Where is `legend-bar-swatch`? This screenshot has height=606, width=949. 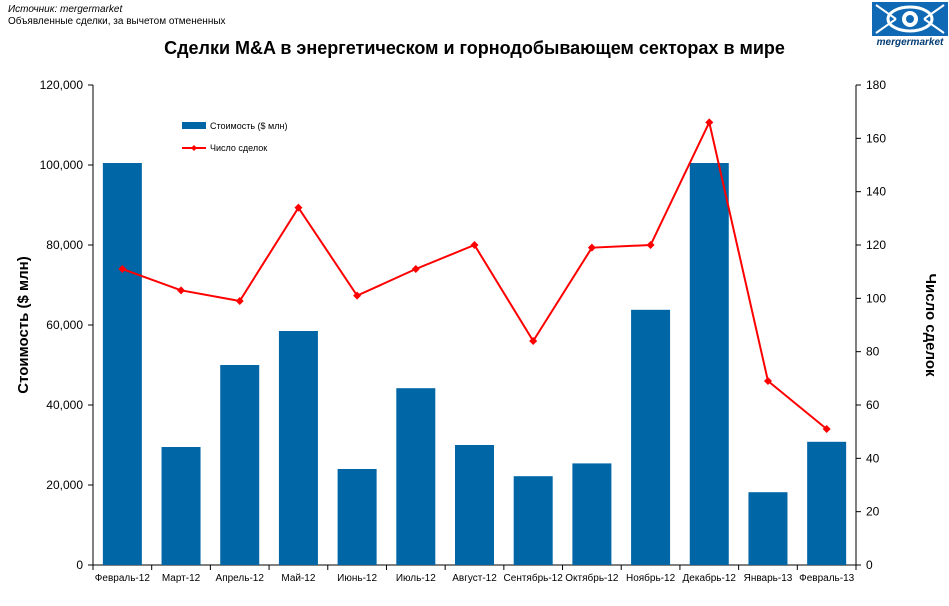 legend-bar-swatch is located at coordinates (194, 125).